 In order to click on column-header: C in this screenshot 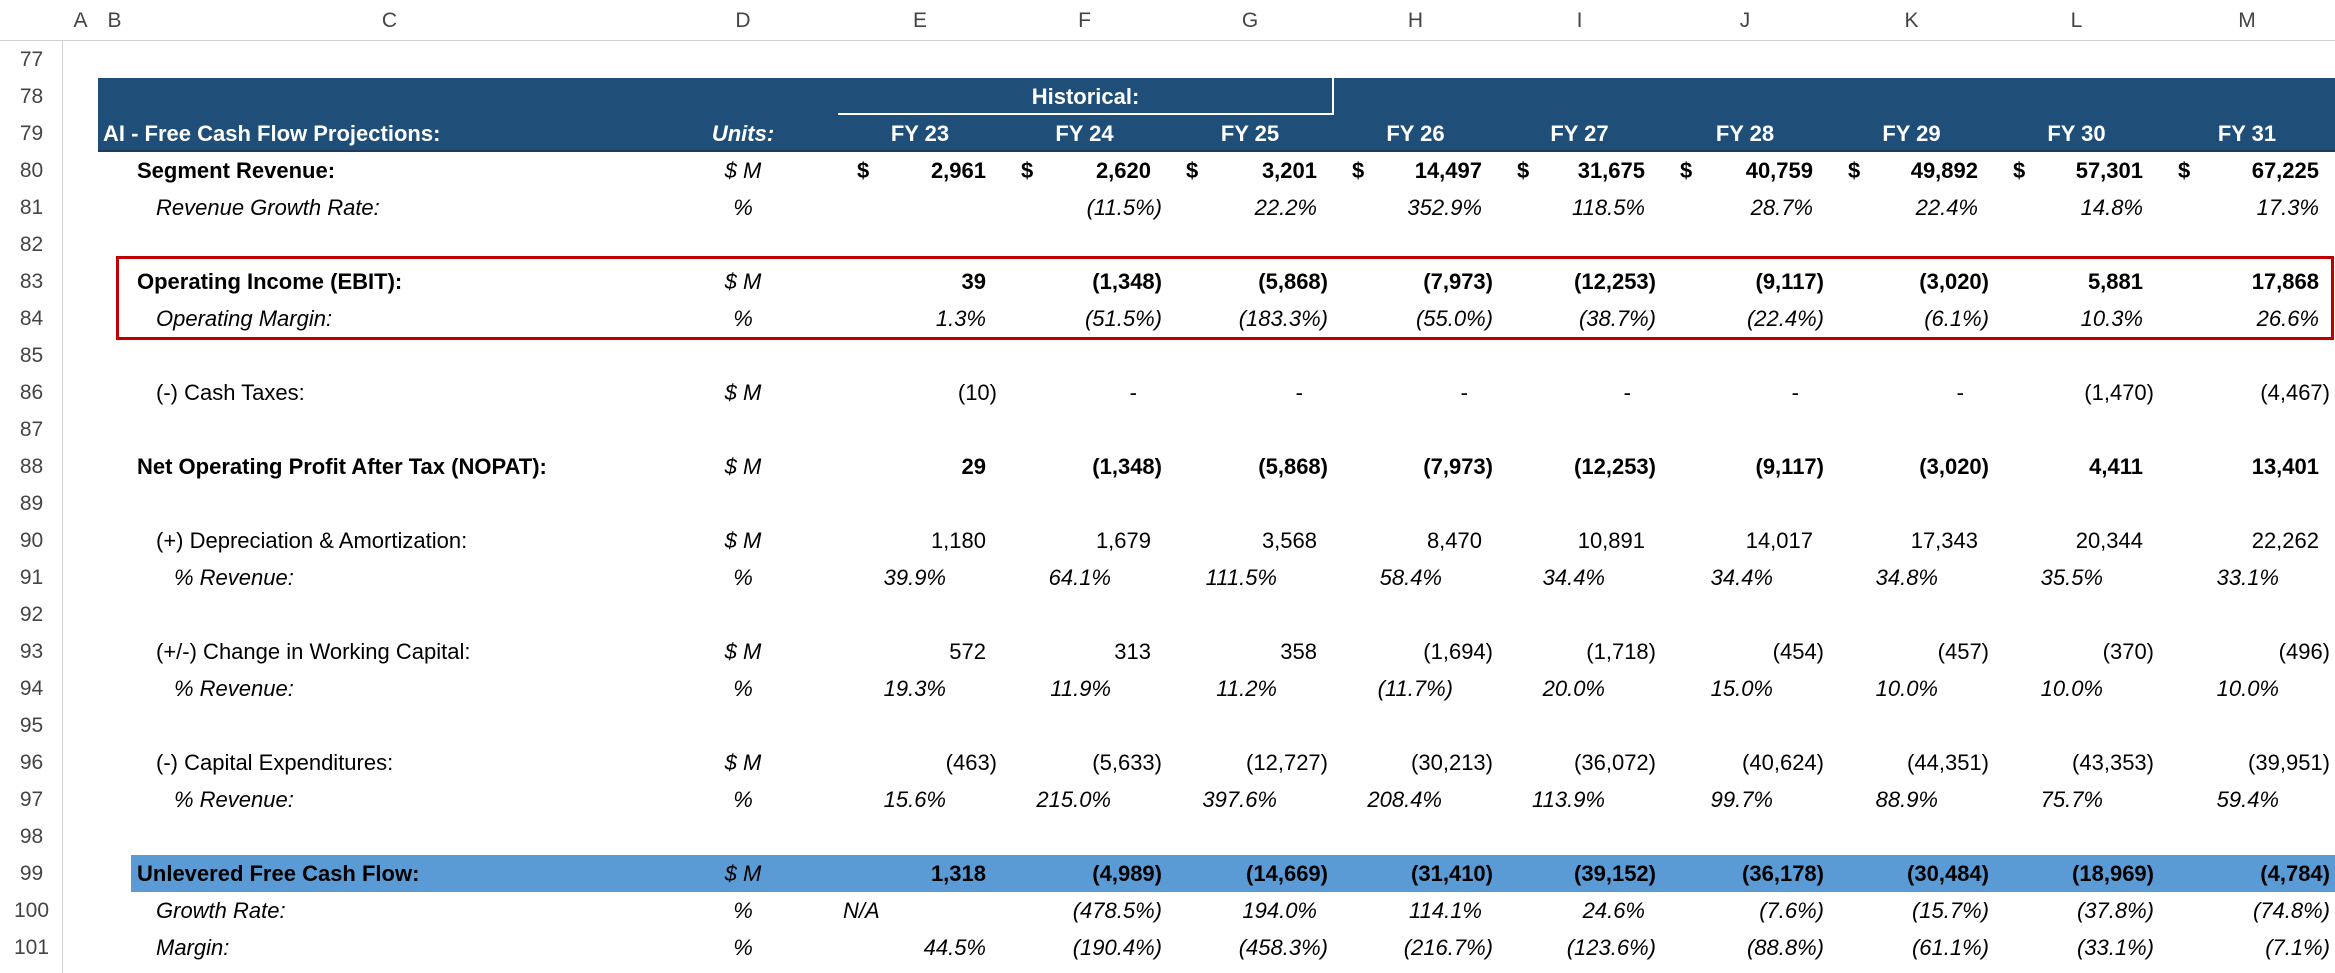, I will do `click(389, 20)`.